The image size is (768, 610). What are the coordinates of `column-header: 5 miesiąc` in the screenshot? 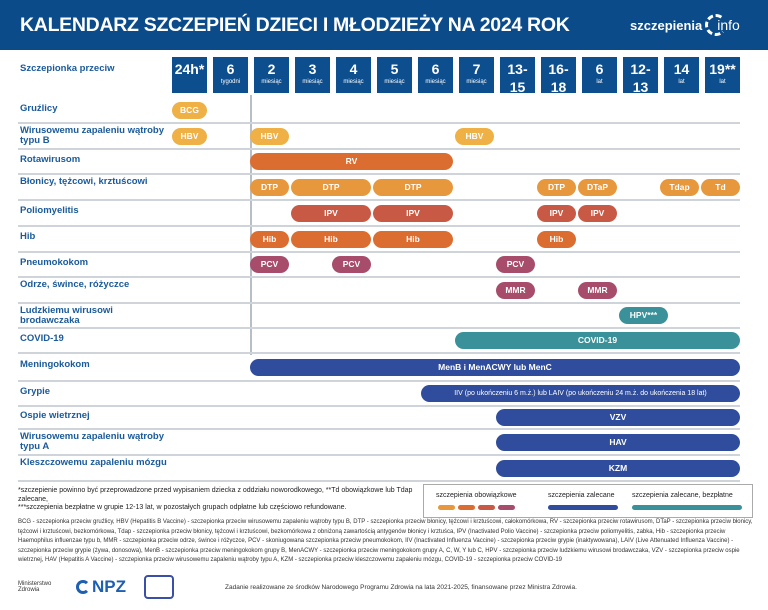 It's located at (394, 75).